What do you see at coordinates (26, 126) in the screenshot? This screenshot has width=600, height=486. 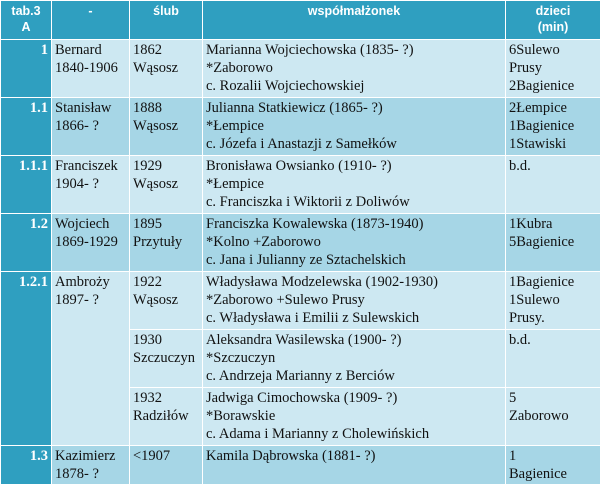 I see `row-id: 1.1` at bounding box center [26, 126].